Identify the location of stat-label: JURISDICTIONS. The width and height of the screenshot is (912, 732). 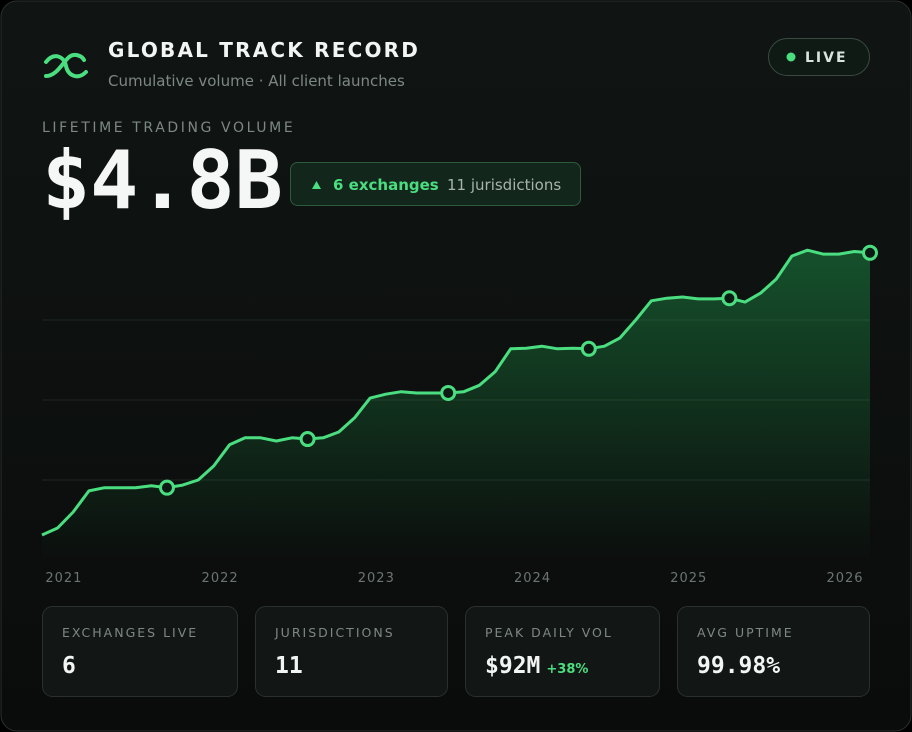
(334, 632).